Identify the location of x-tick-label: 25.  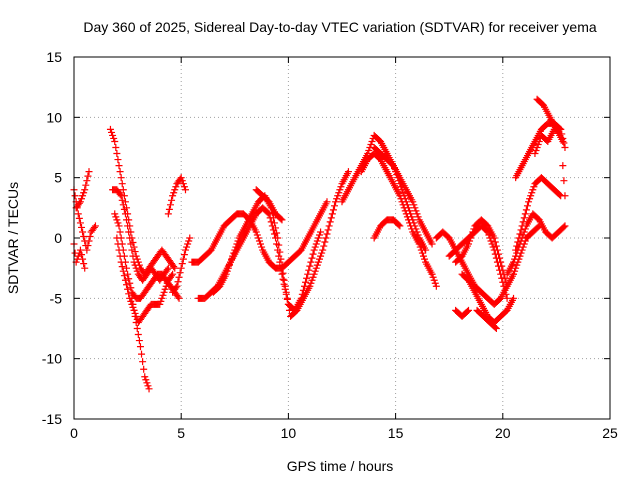
(610, 433).